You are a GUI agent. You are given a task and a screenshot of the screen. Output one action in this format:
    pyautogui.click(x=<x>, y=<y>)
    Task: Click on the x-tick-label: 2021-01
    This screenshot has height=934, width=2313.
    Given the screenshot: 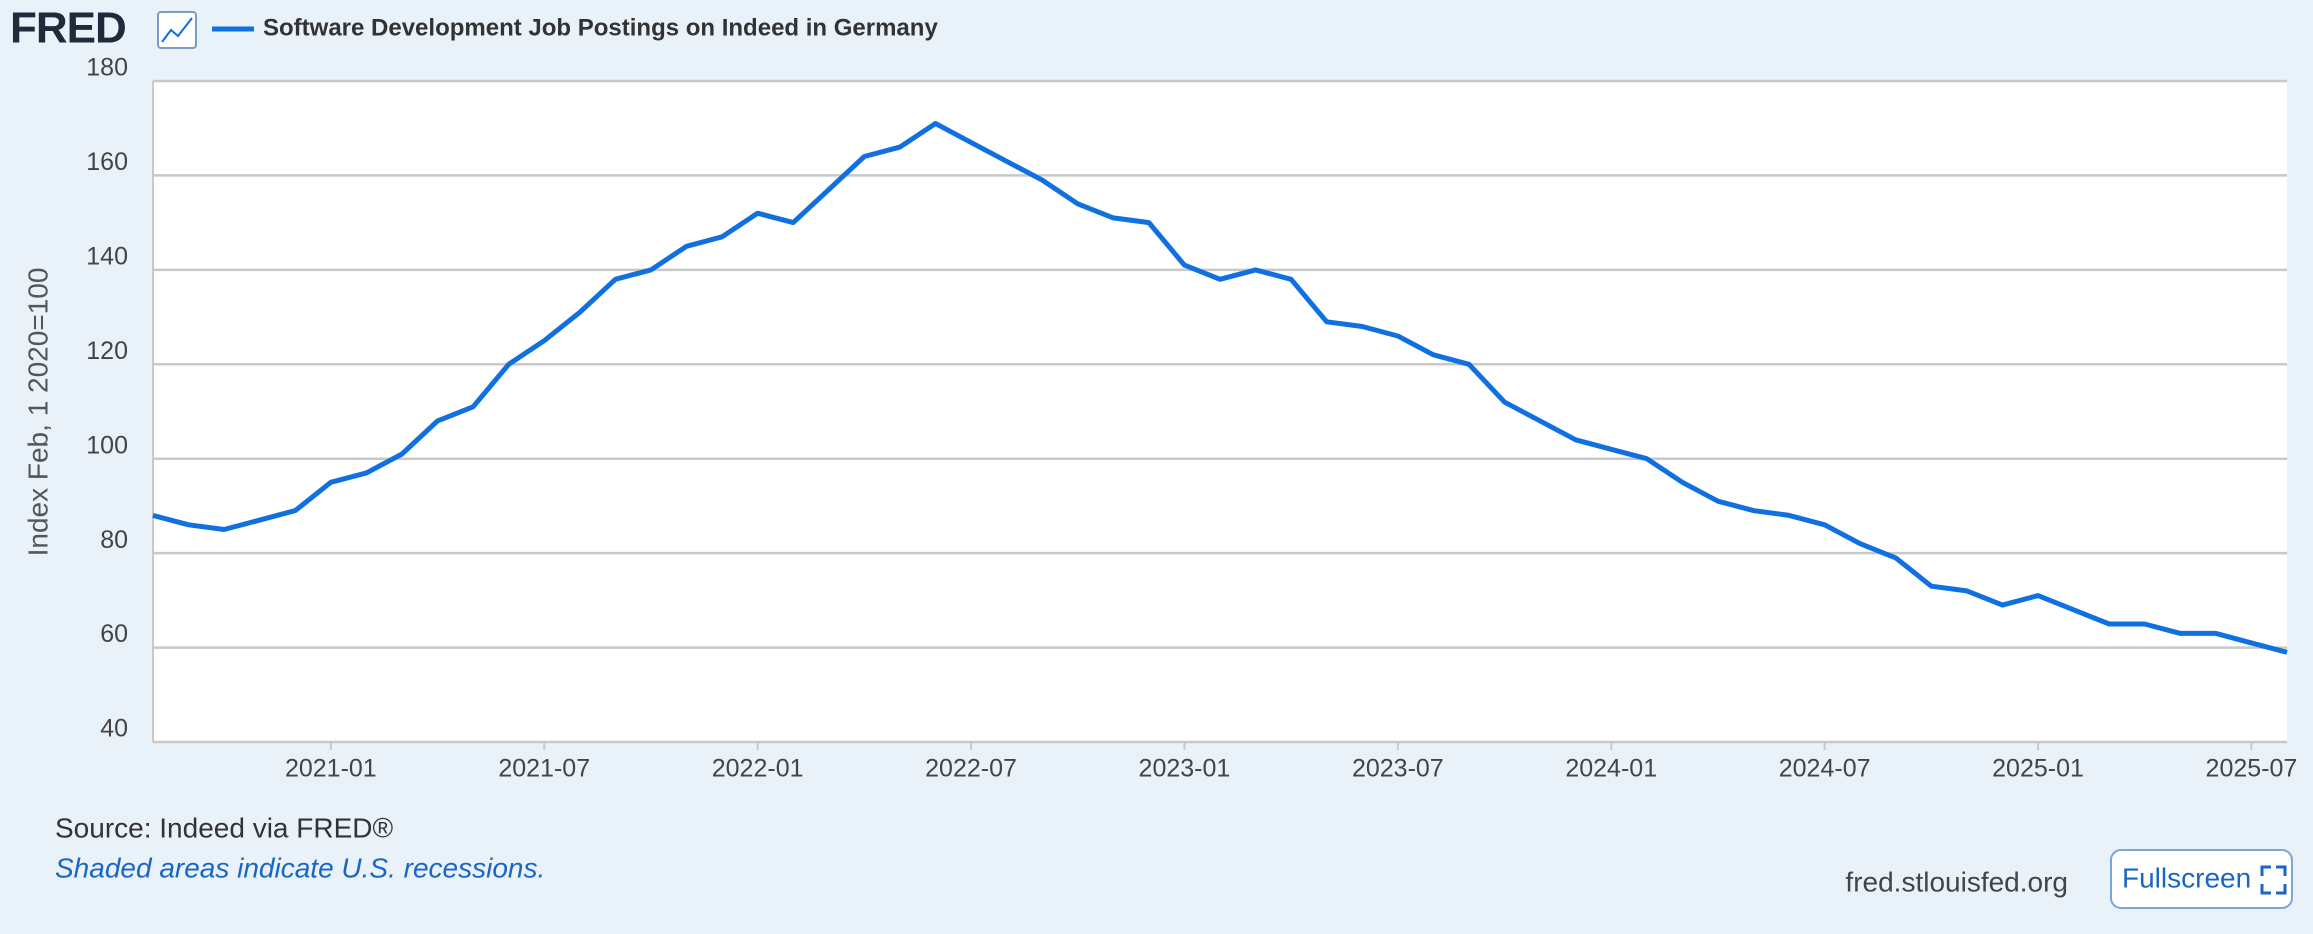 What is the action you would take?
    pyautogui.click(x=331, y=769)
    